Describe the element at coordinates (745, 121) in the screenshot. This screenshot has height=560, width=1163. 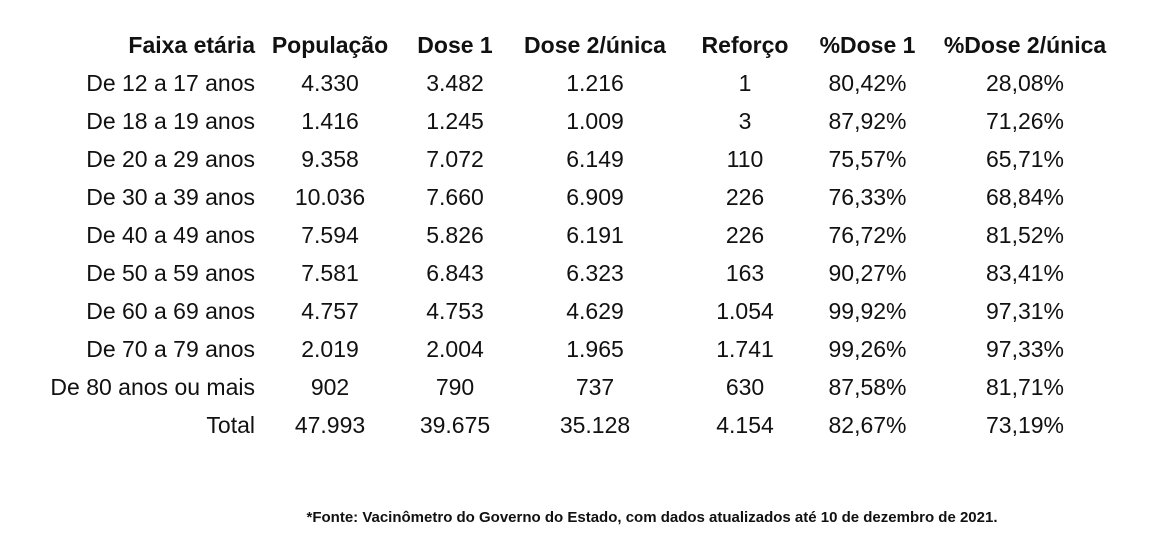
I see `cell: 3` at that location.